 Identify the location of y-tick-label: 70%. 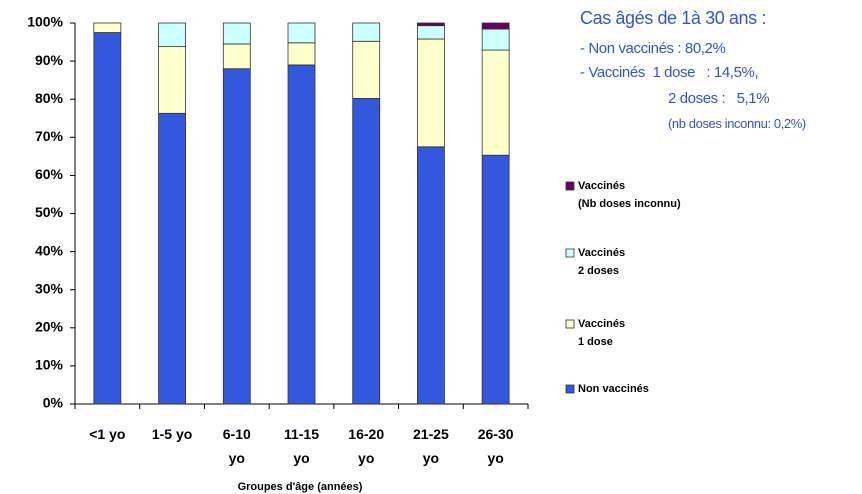
(49, 136).